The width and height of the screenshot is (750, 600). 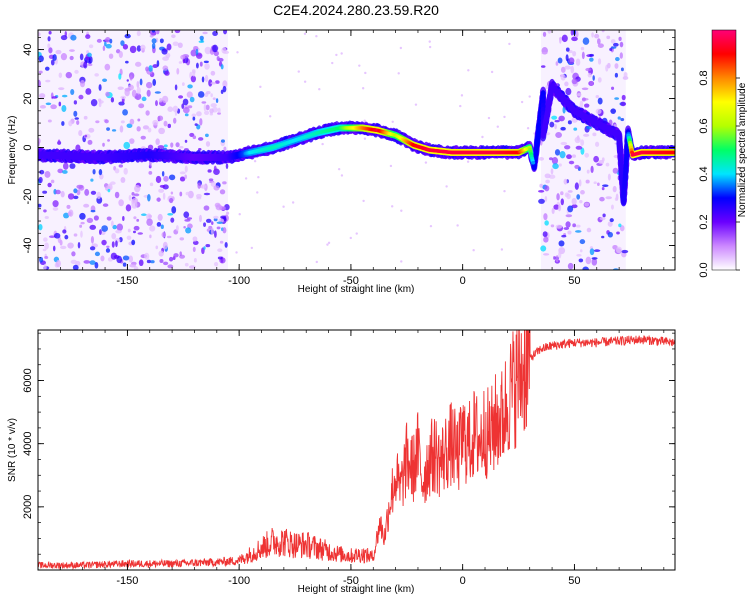 What do you see at coordinates (351, 581) in the screenshot?
I see `x-tick-label: -50` at bounding box center [351, 581].